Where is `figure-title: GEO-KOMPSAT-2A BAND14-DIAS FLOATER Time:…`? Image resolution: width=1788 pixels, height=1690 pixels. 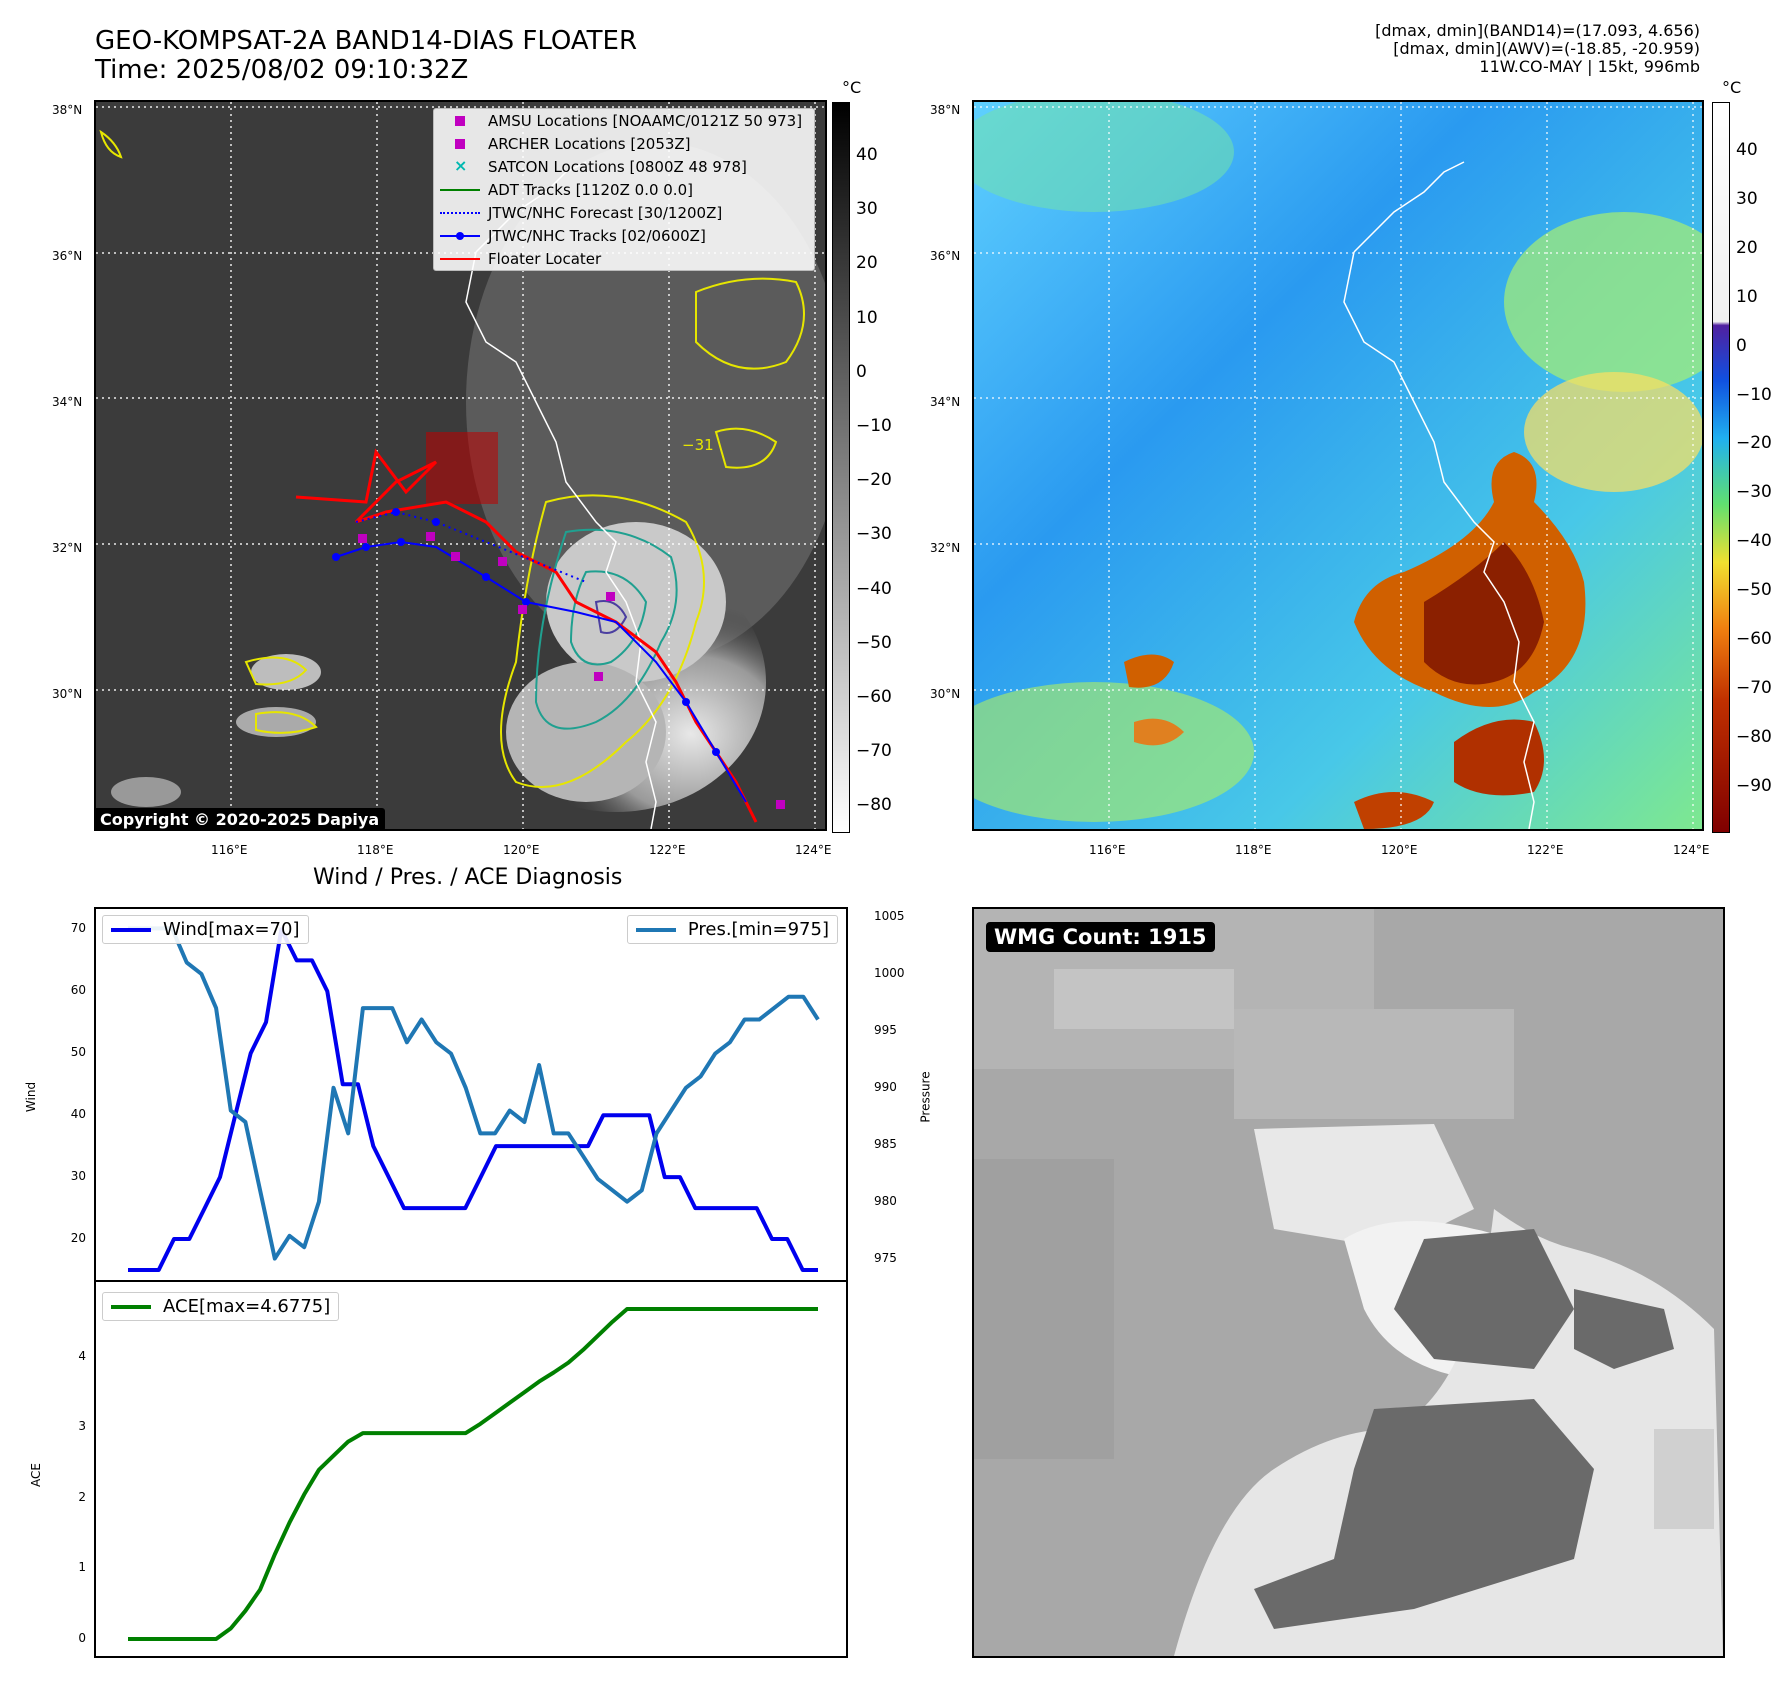
figure-title: GEO-KOMPSAT-2A BAND14-DIAS FLOATER Time:… is located at coordinates (366, 56).